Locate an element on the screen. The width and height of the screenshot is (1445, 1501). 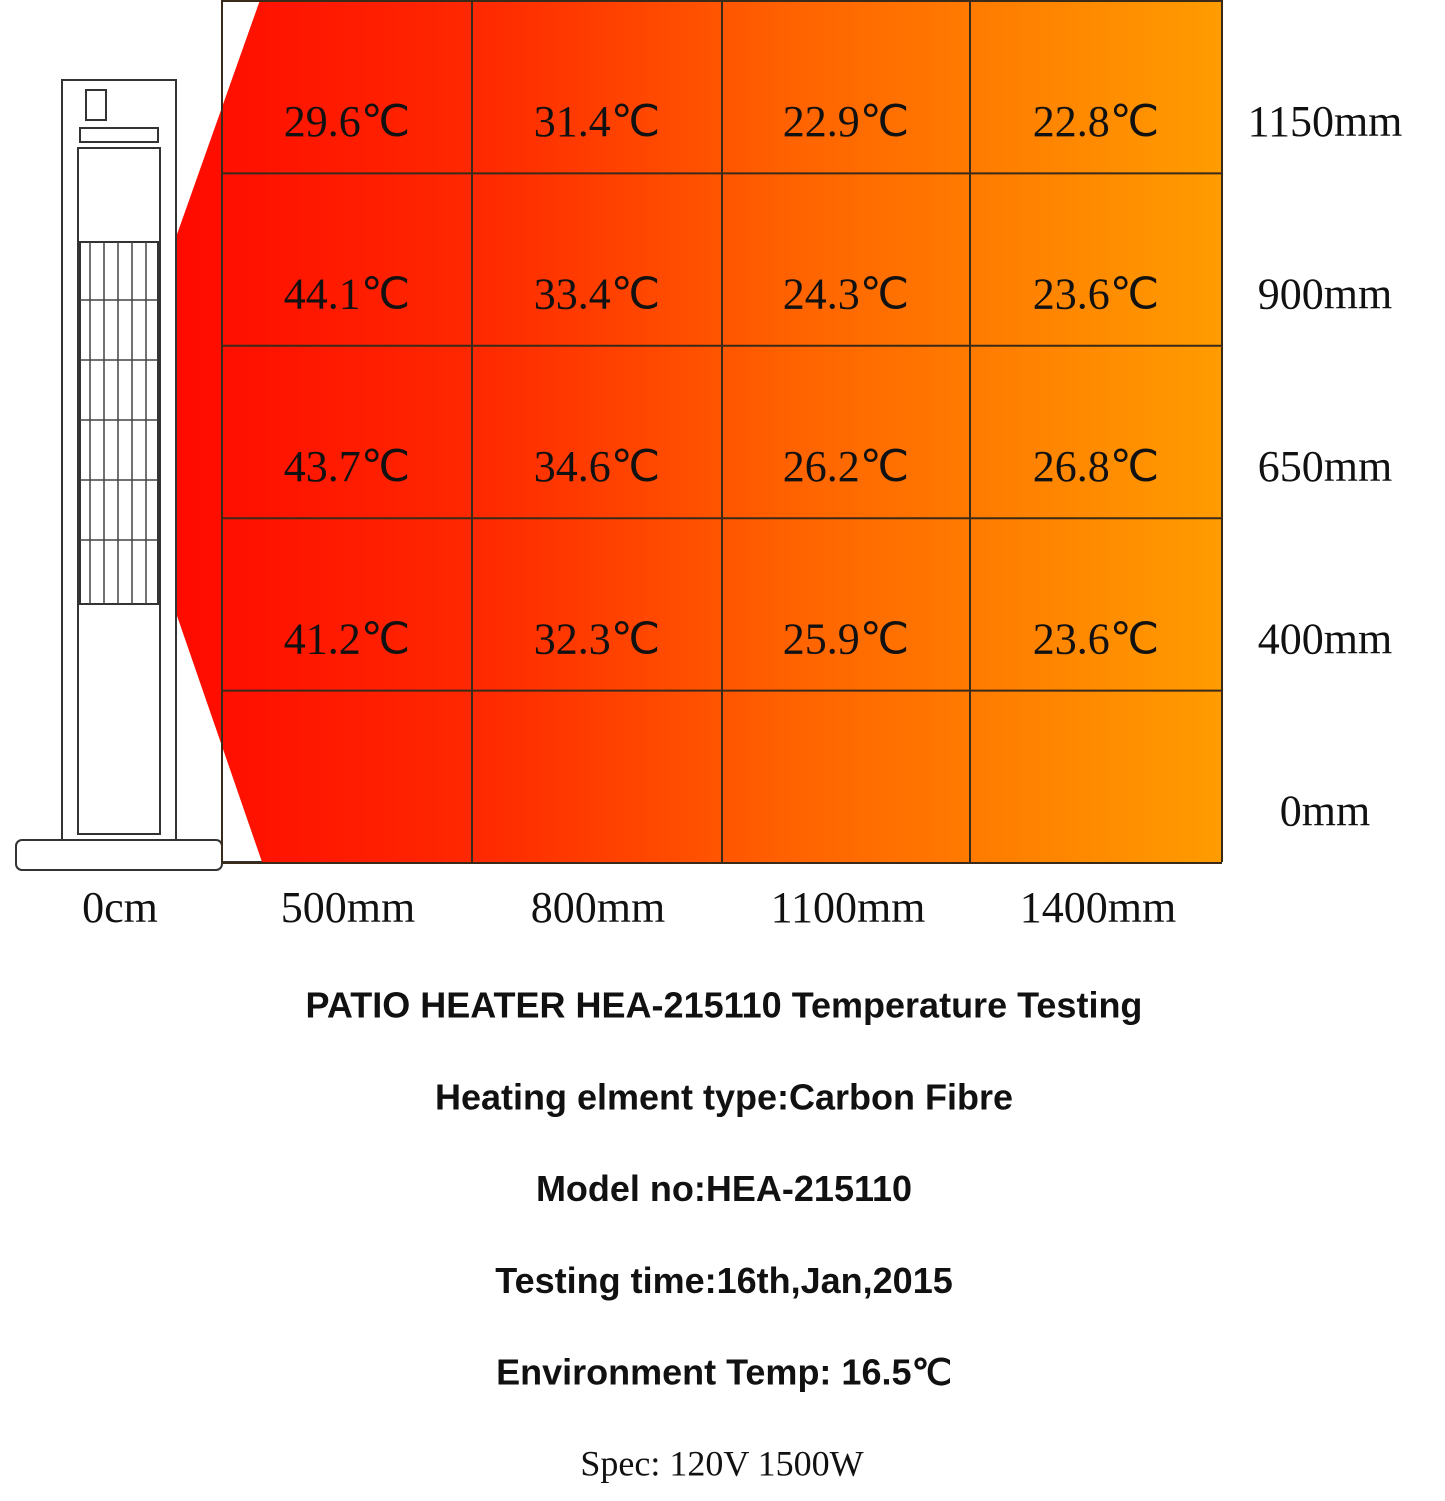
height-label: 1150mm is located at coordinates (1325, 121).